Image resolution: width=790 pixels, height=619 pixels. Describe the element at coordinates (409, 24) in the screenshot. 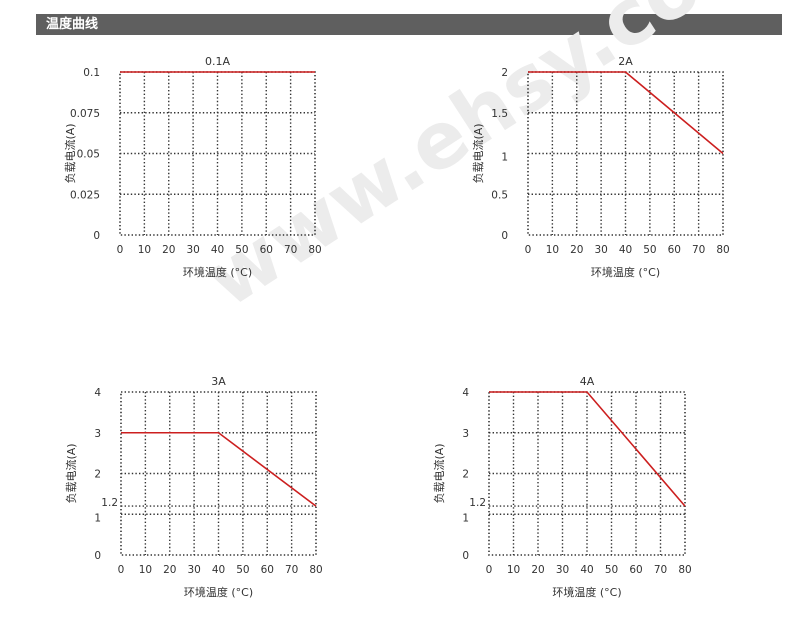

I see `section-header: 温度曲线` at that location.